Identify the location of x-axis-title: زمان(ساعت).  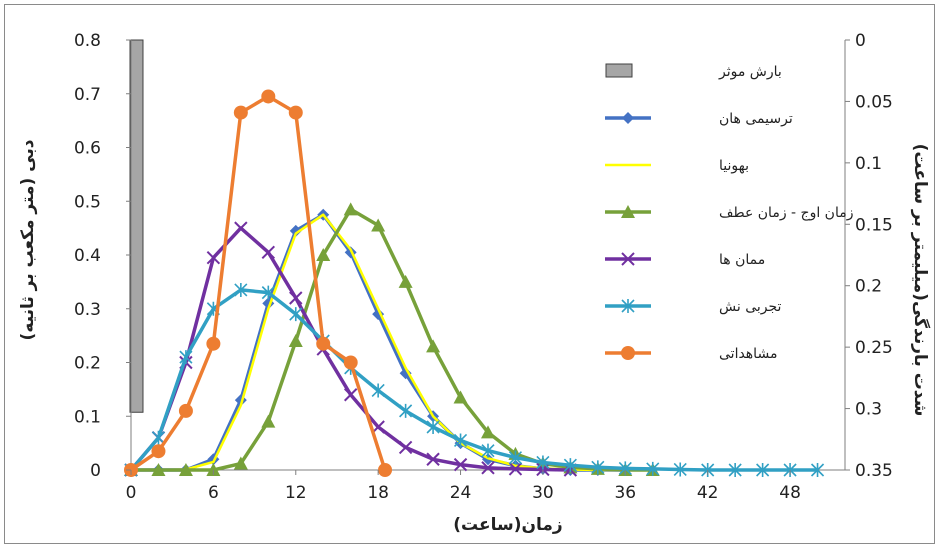
(507, 525).